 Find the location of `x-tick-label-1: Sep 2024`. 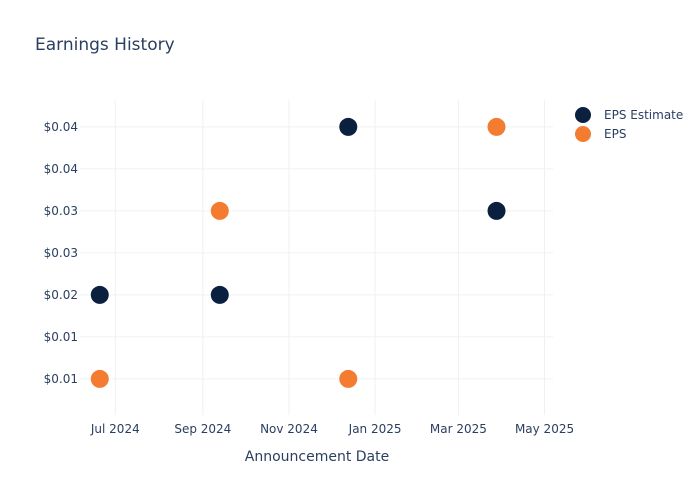

x-tick-label-1: Sep 2024 is located at coordinates (202, 429).